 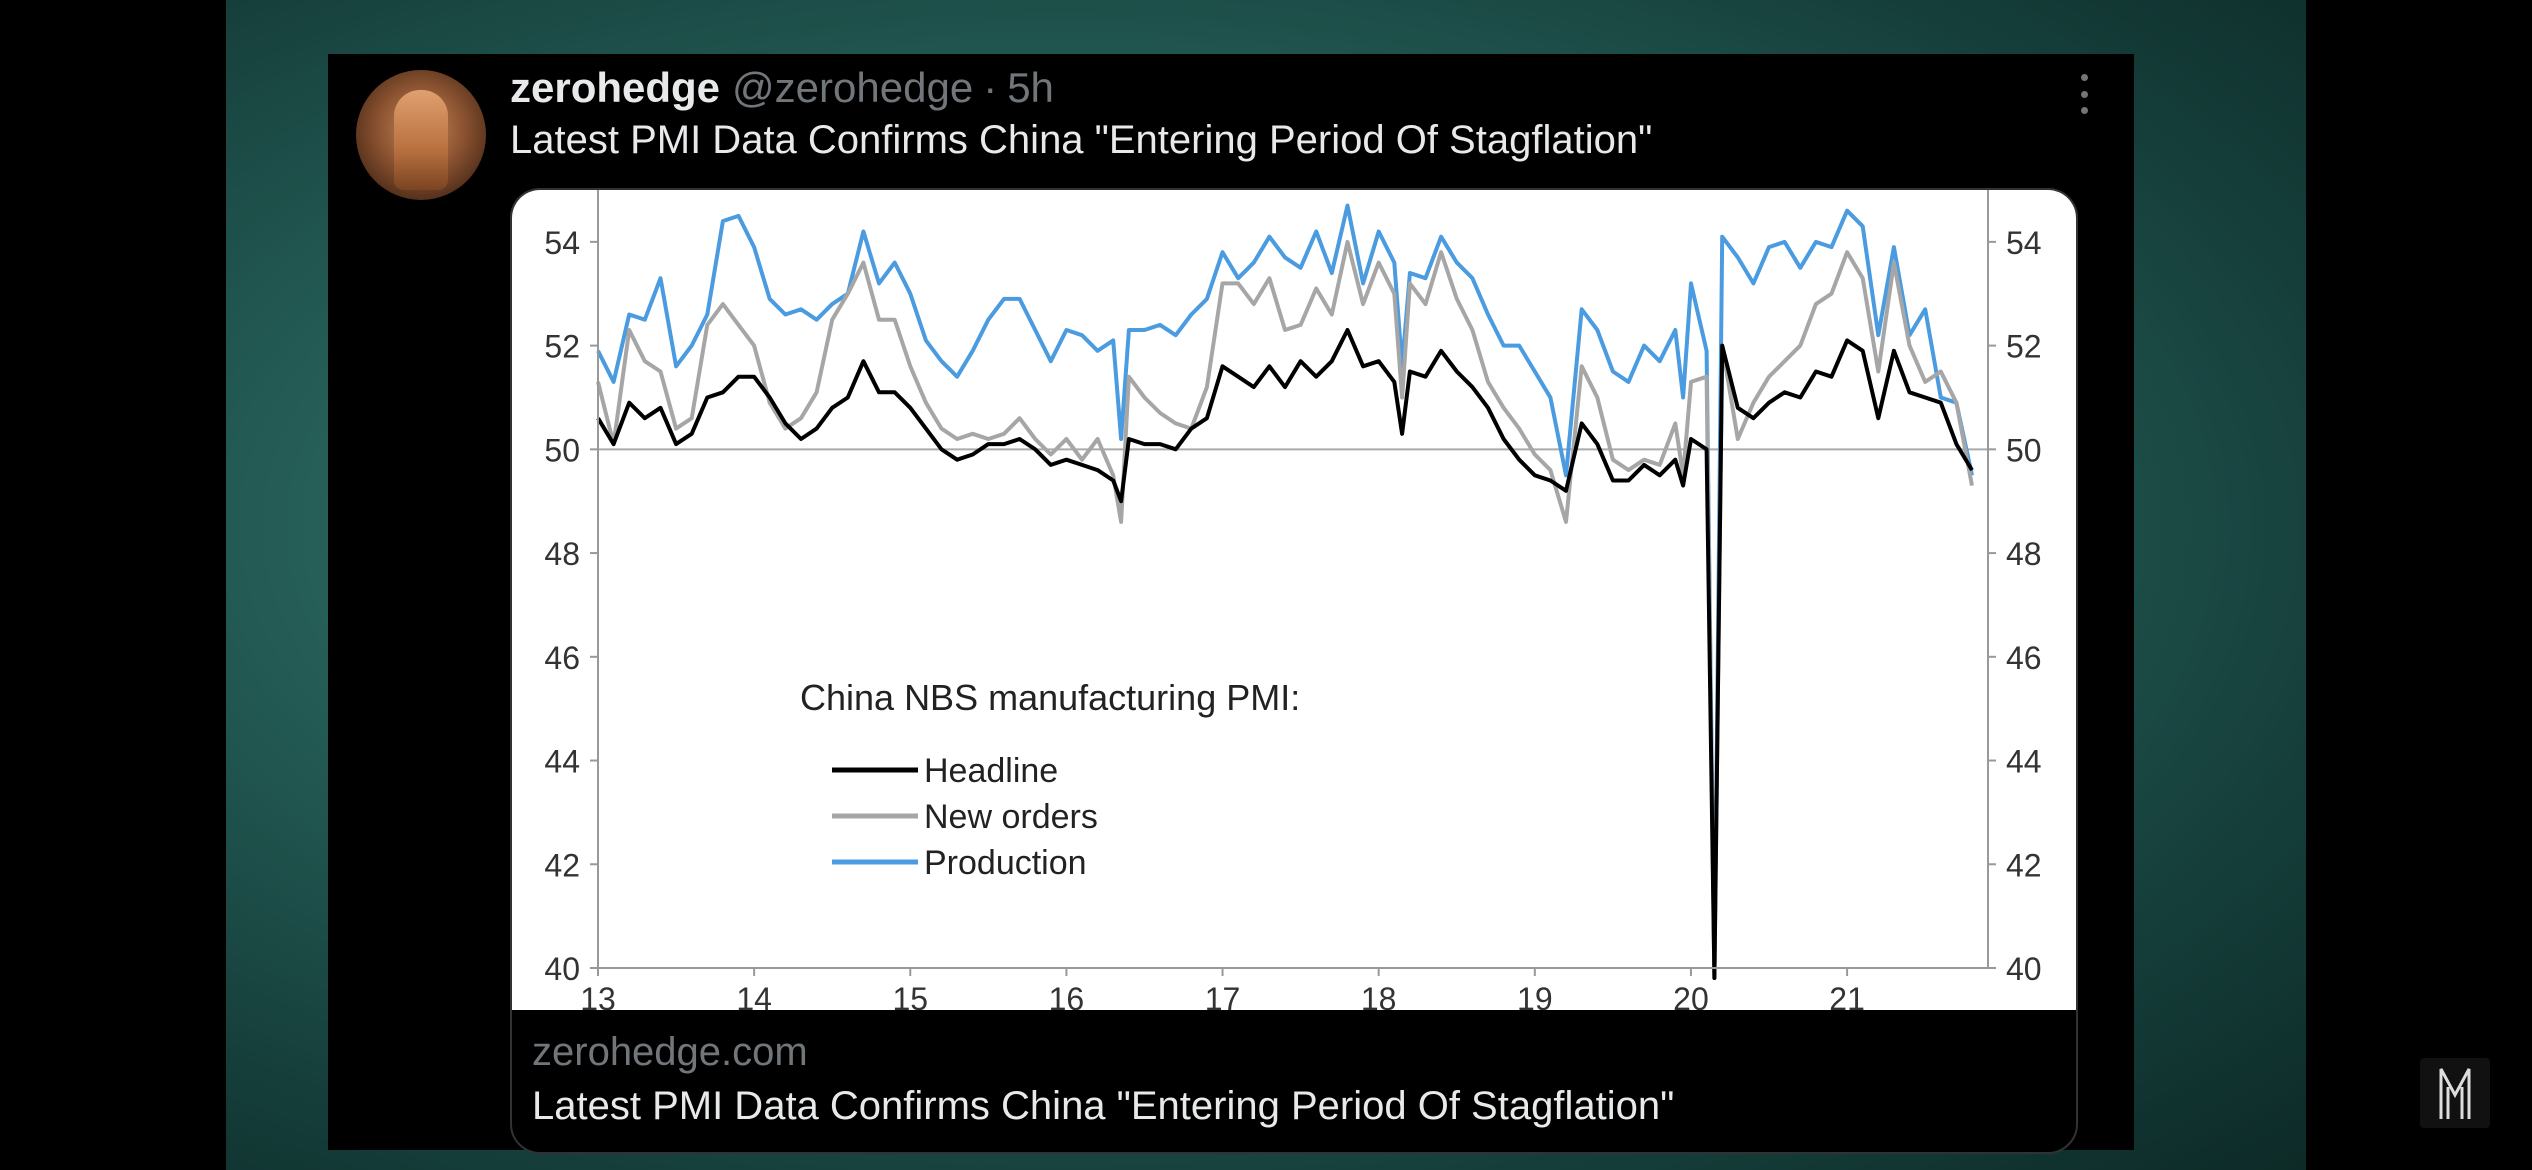 I want to click on y-tick-label-right: 52, so click(x=2024, y=347).